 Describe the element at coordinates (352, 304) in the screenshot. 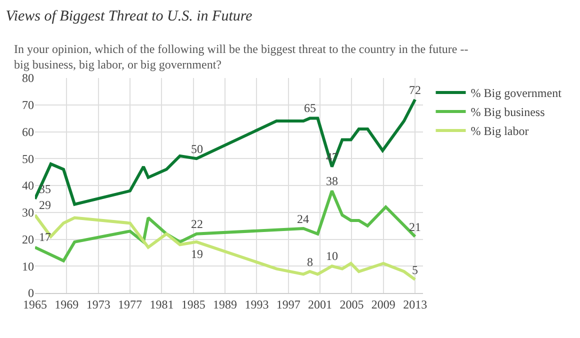

I see `x-tick-label: 2005` at that location.